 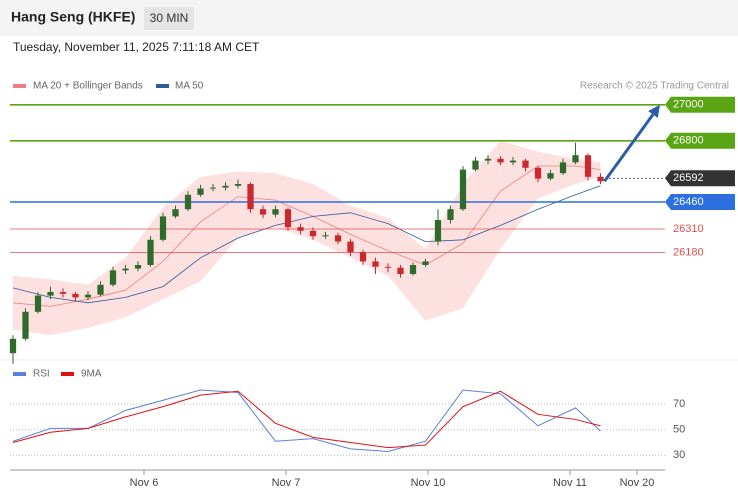 What do you see at coordinates (369, 18) in the screenshot?
I see `header-bar` at bounding box center [369, 18].